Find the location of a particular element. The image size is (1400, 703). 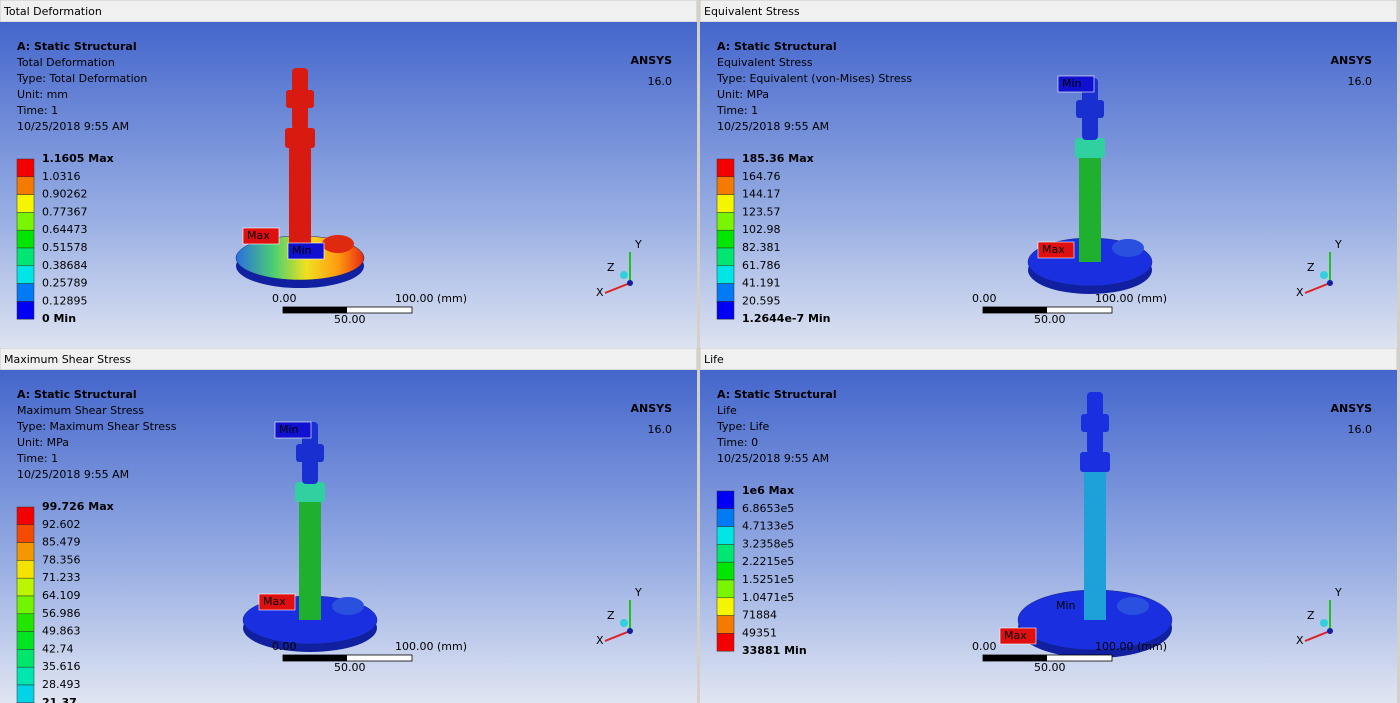

legend-label: 1.0471e5 is located at coordinates (768, 597).